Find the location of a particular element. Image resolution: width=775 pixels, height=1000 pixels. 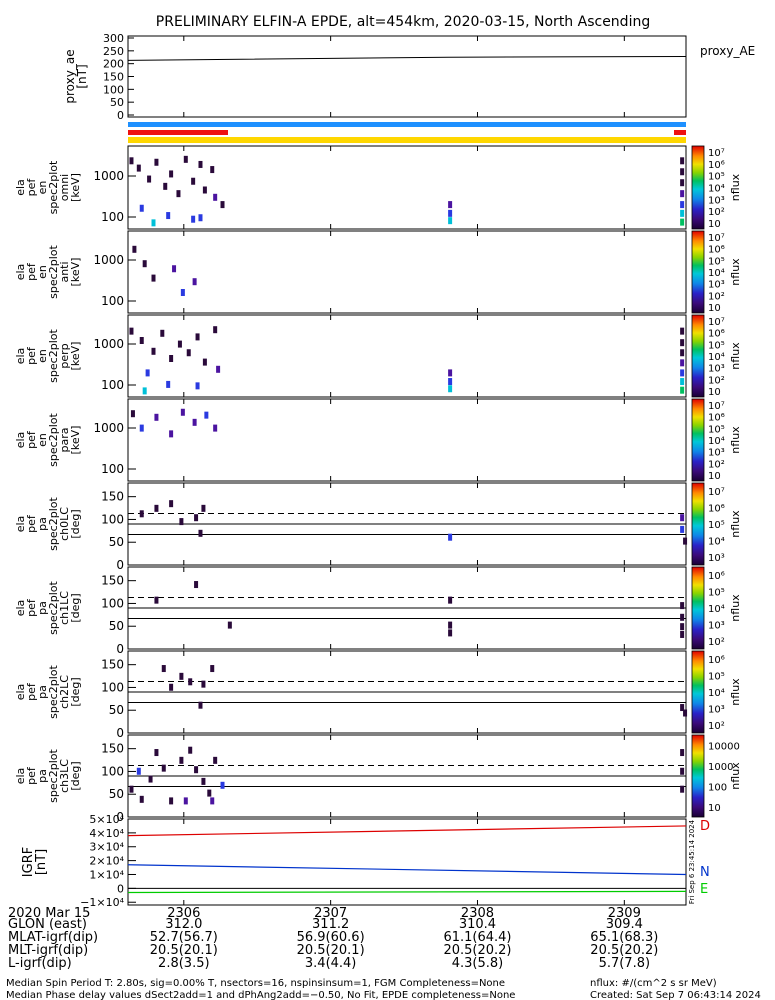

energy-panel-ylabel: en is located at coordinates (42, 356).